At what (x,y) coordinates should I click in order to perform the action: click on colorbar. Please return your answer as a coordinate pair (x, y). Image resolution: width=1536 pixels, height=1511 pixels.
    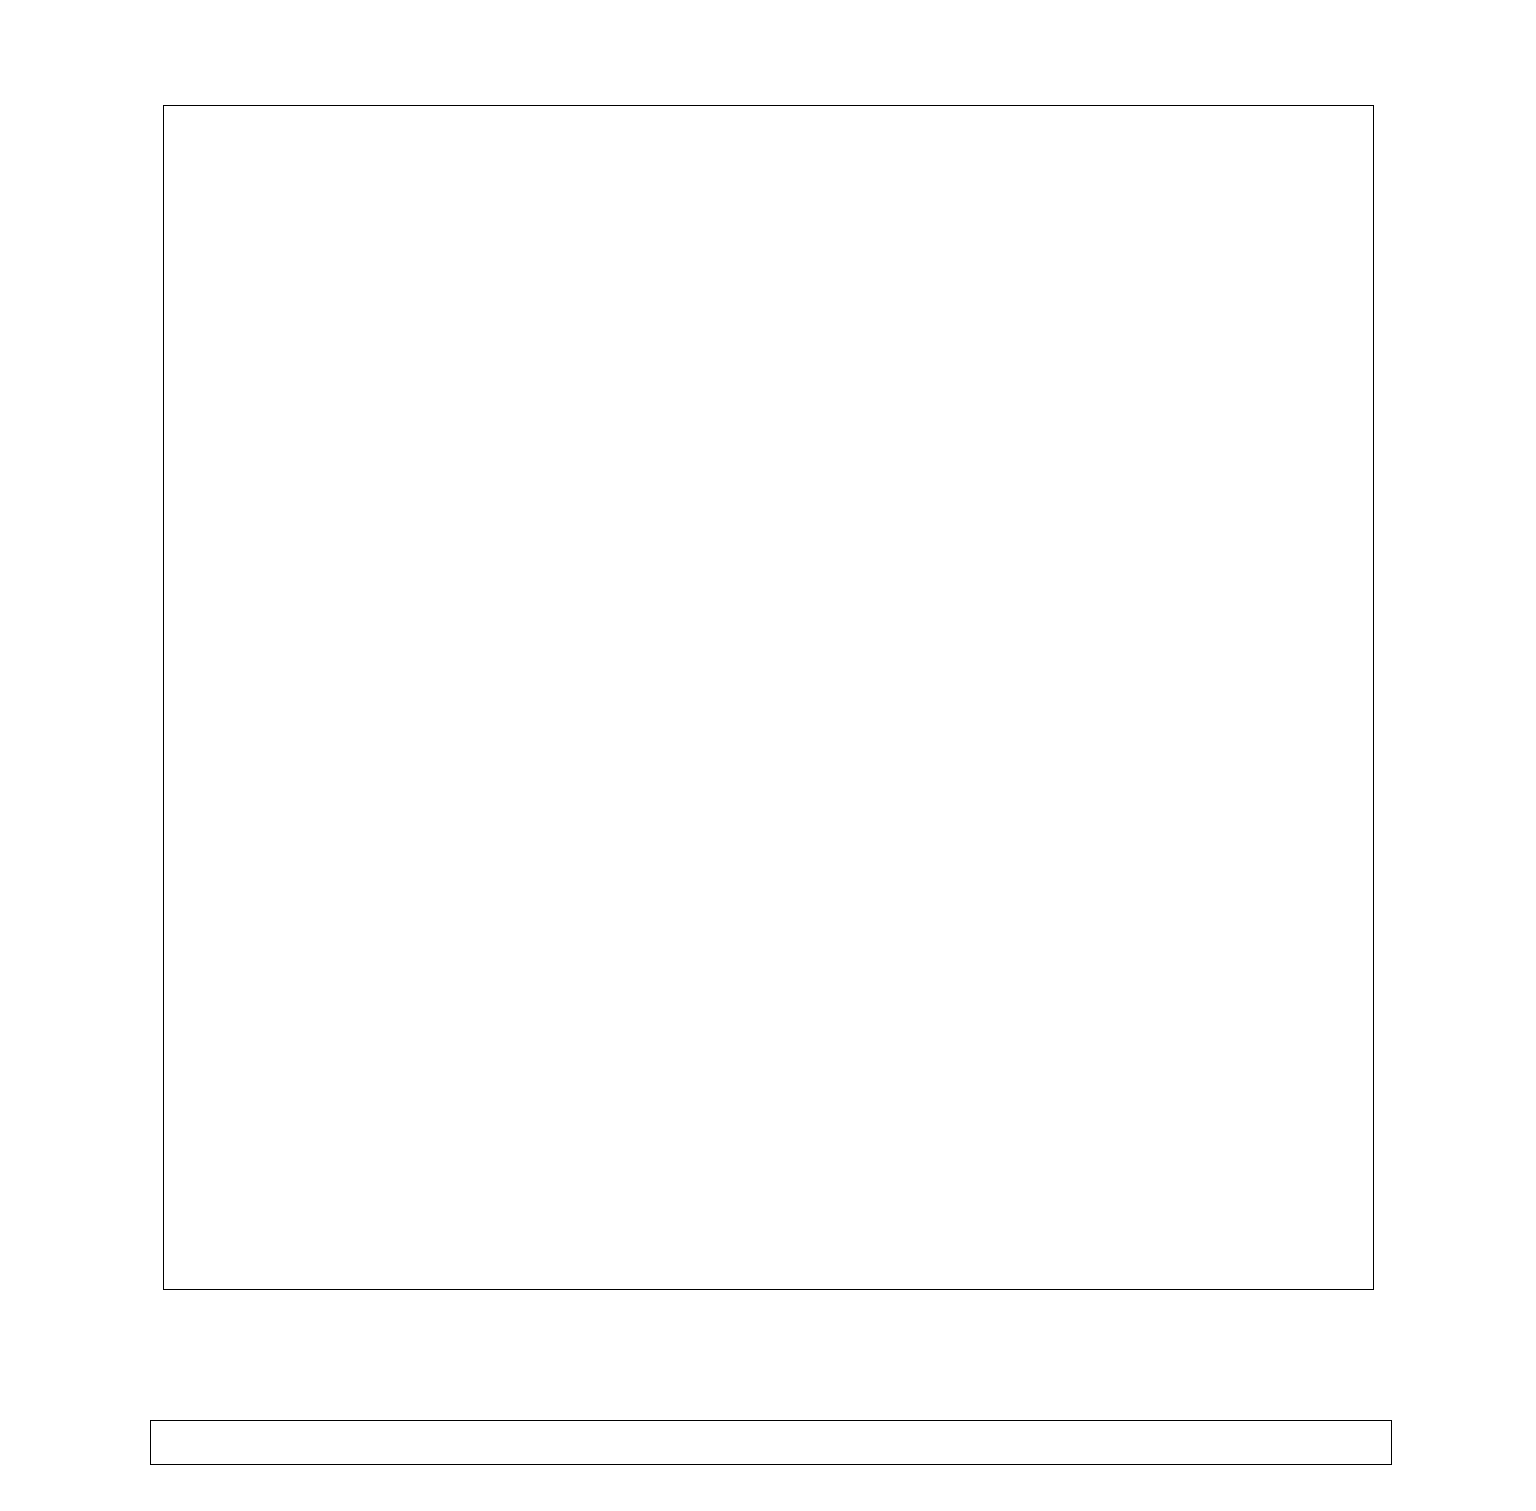
    Looking at the image, I should click on (771, 1442).